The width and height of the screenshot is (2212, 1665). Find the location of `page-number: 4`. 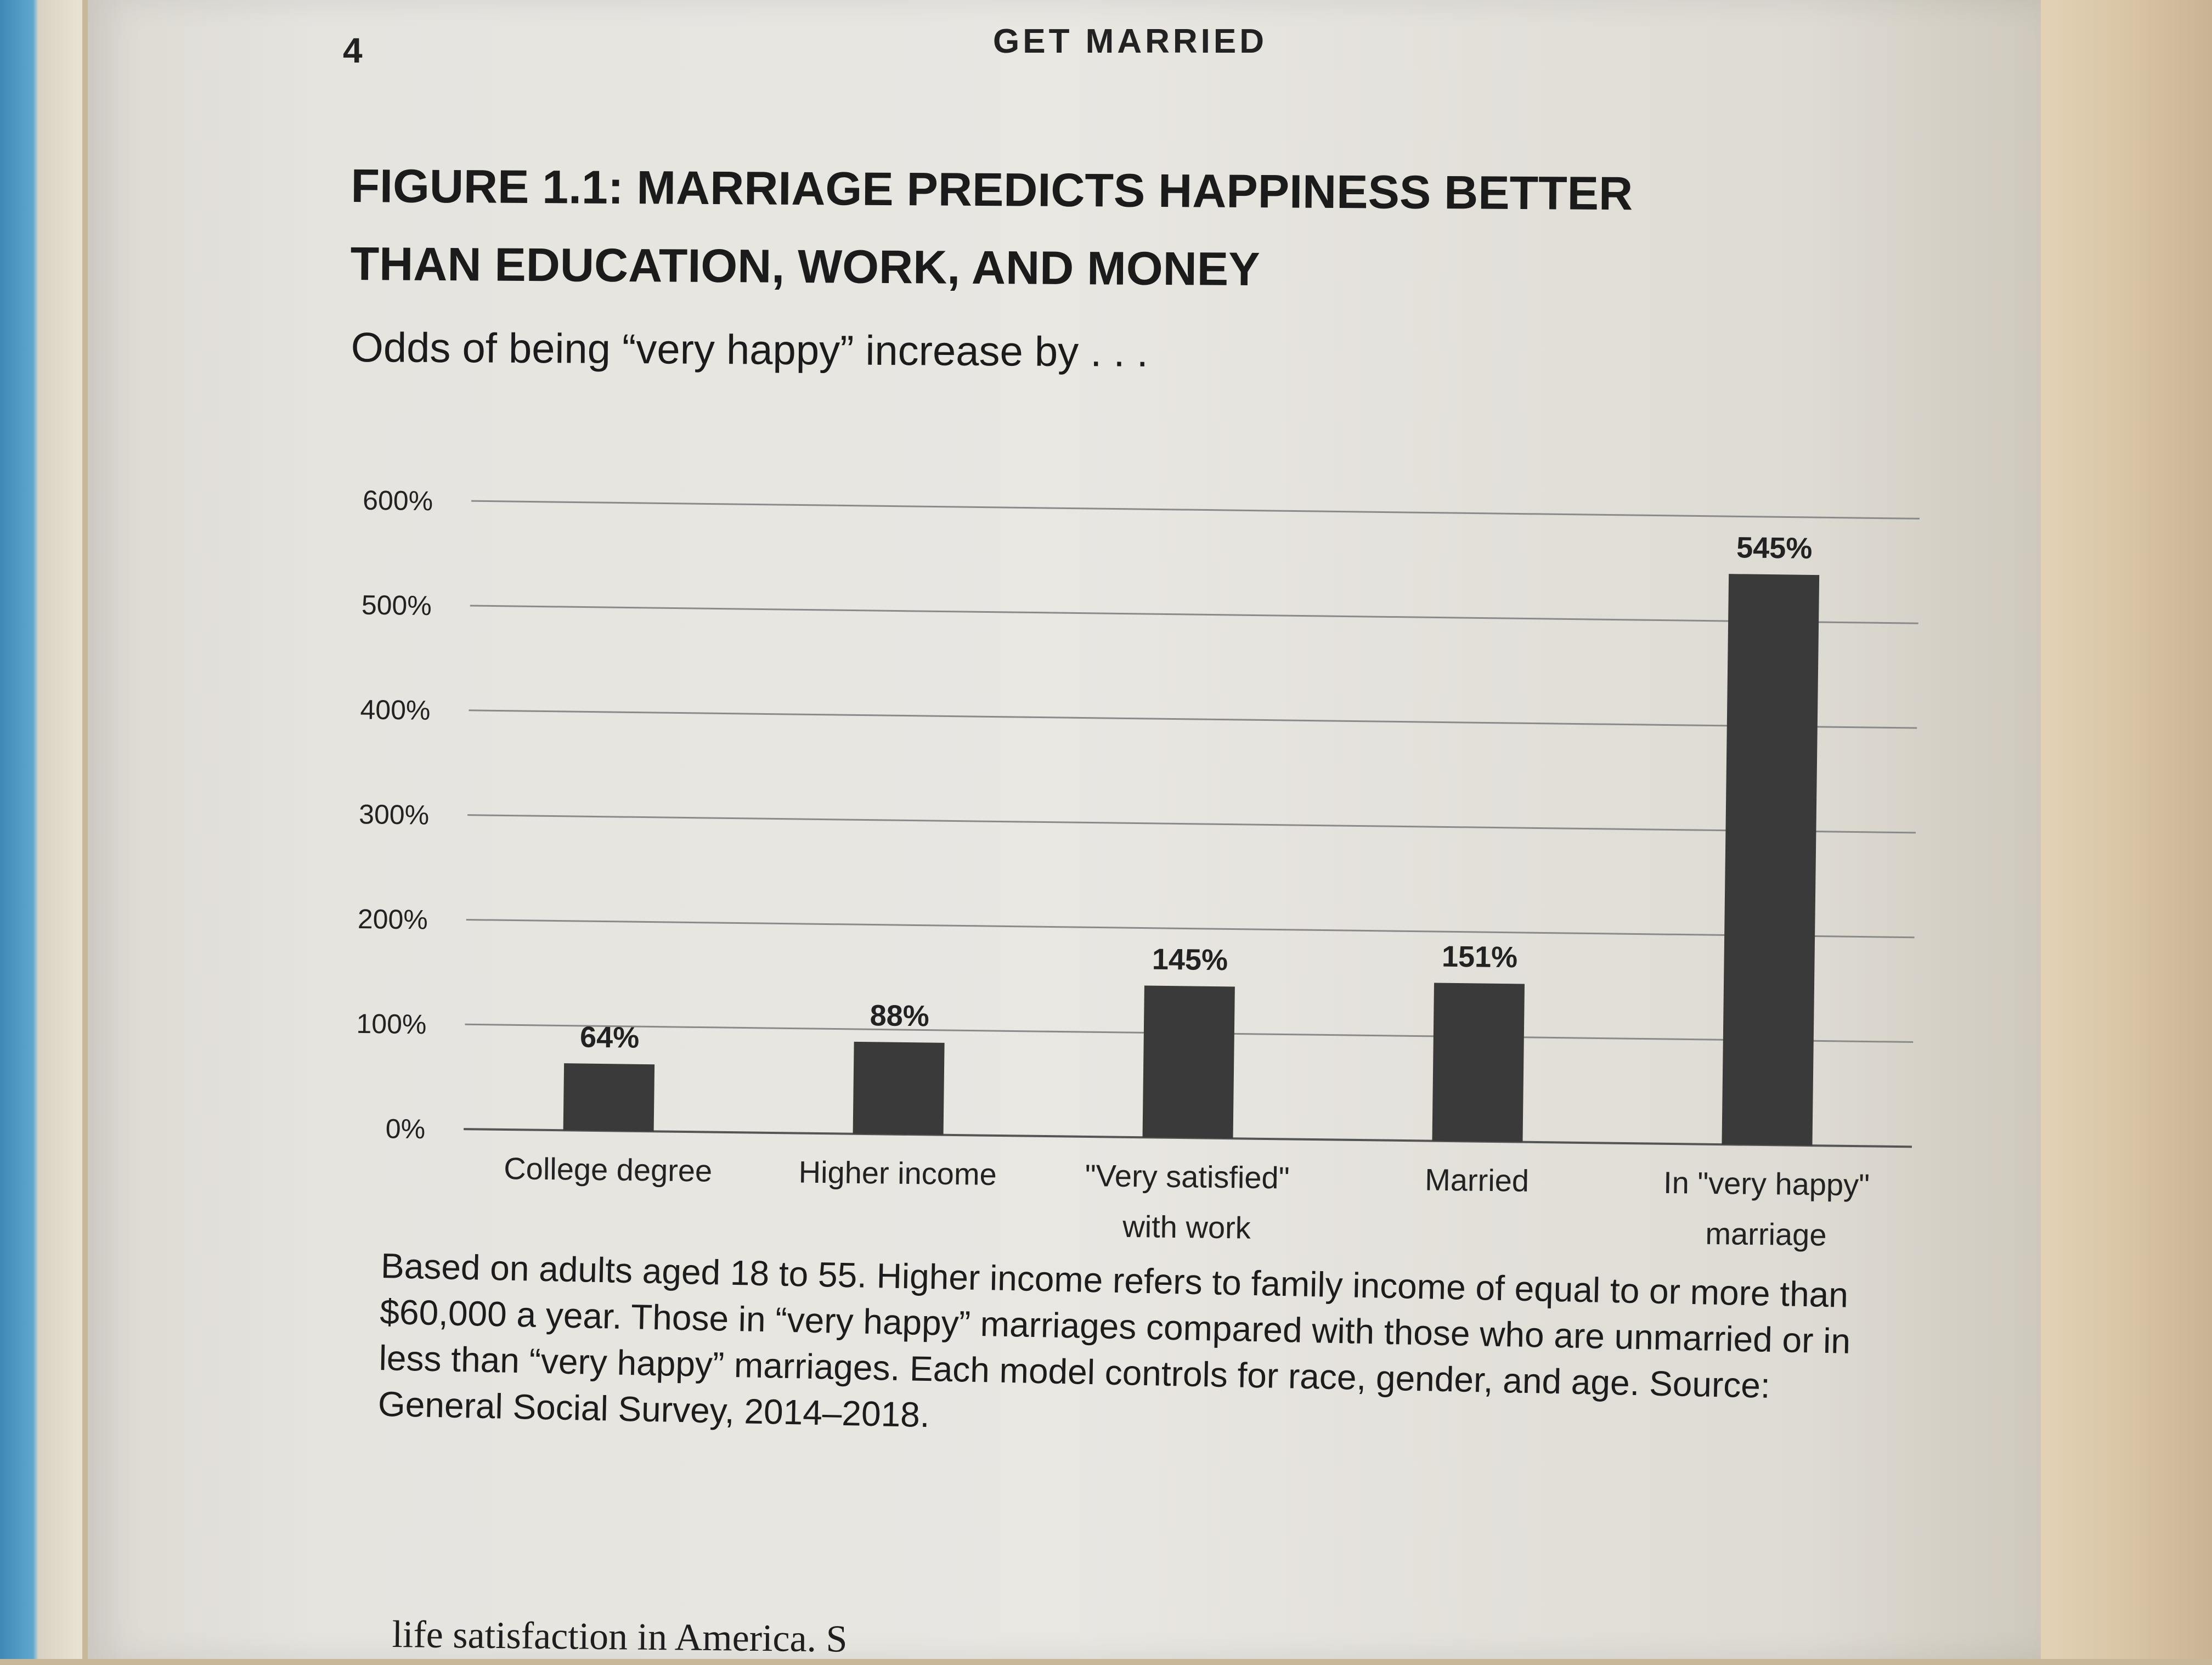

page-number: 4 is located at coordinates (353, 50).